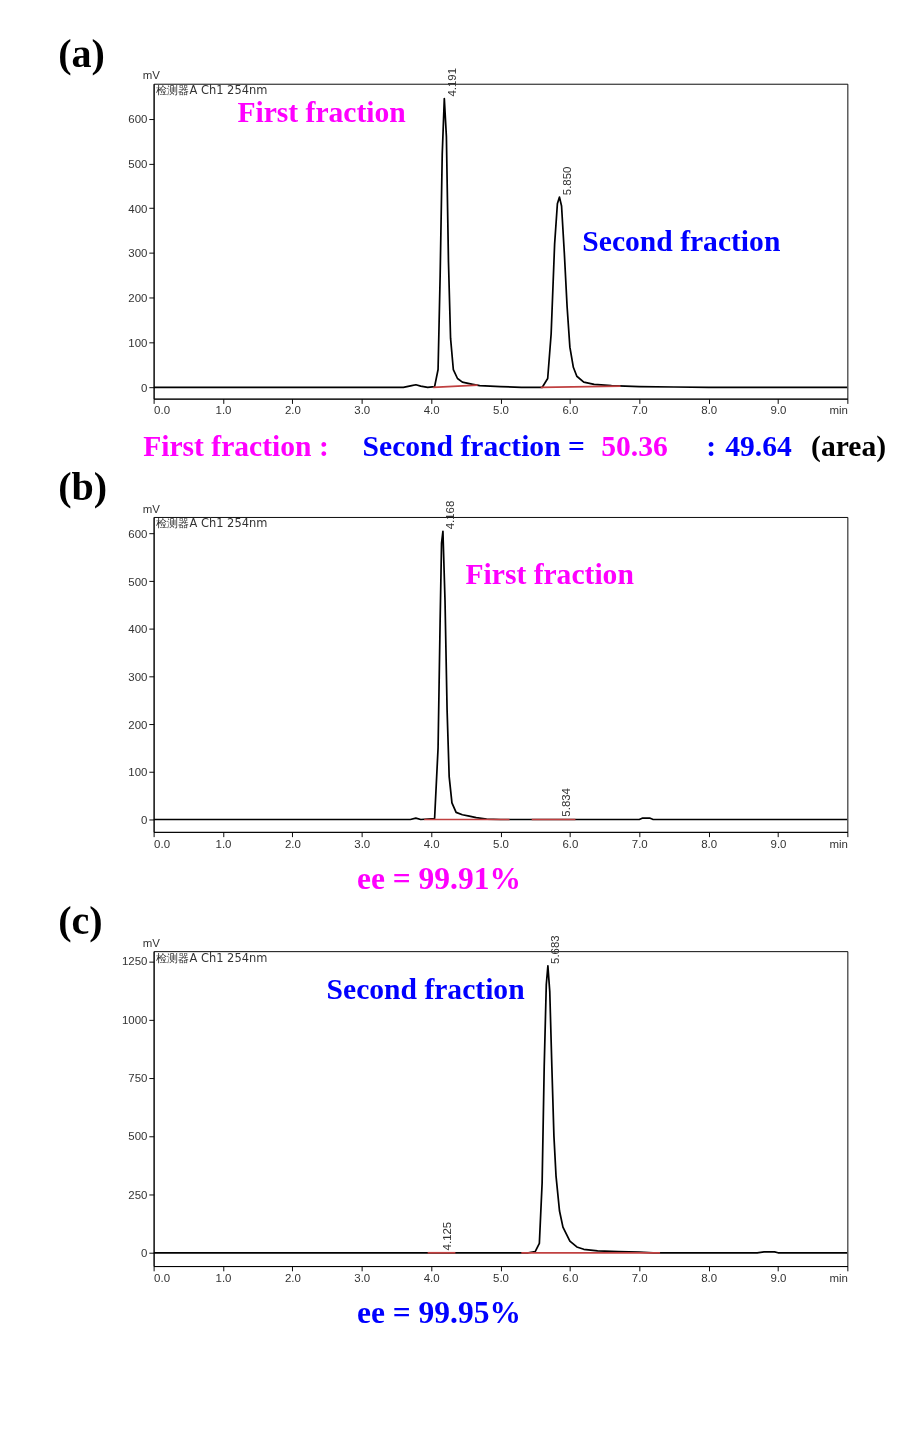 Image resolution: width=897 pixels, height=1446 pixels. I want to click on y-tick-label: 1250, so click(134, 961).